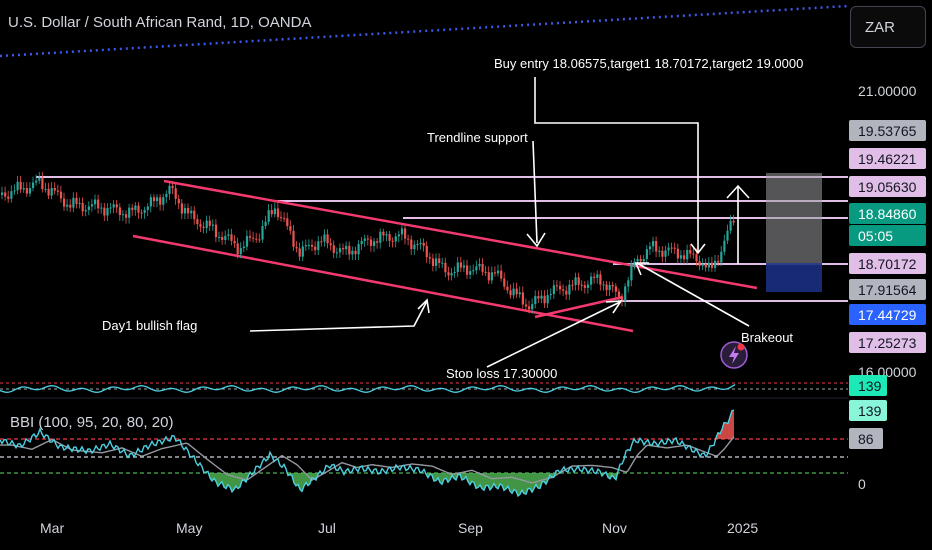 The height and width of the screenshot is (550, 932). I want to click on indicator-label: BBI (100, 95, 20, 80, 20), so click(92, 422).